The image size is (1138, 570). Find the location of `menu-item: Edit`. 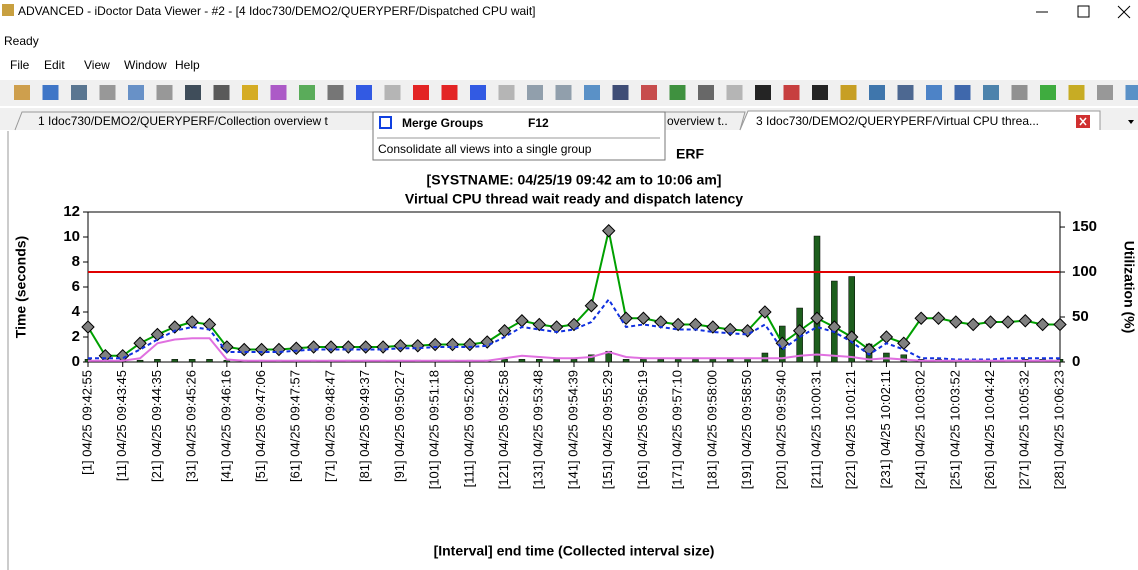

menu-item: Edit is located at coordinates (54, 65).